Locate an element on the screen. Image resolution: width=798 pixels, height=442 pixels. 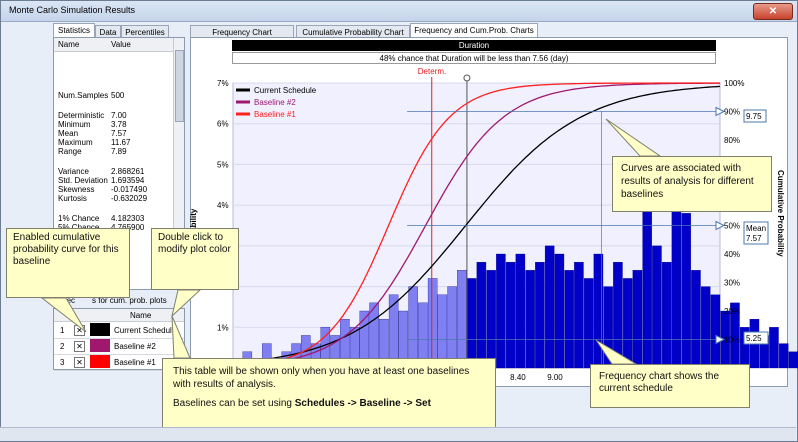
baseline-name: Current Schedul is located at coordinates (143, 330).